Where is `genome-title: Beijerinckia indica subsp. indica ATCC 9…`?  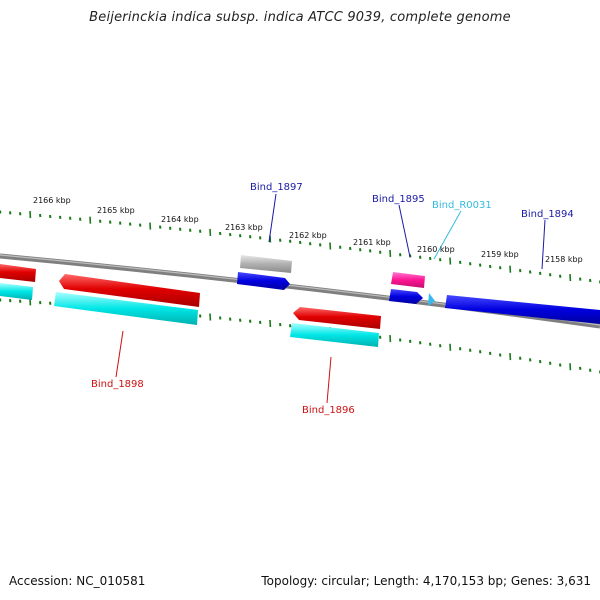
genome-title: Beijerinckia indica subsp. indica ATCC 9… is located at coordinates (300, 17).